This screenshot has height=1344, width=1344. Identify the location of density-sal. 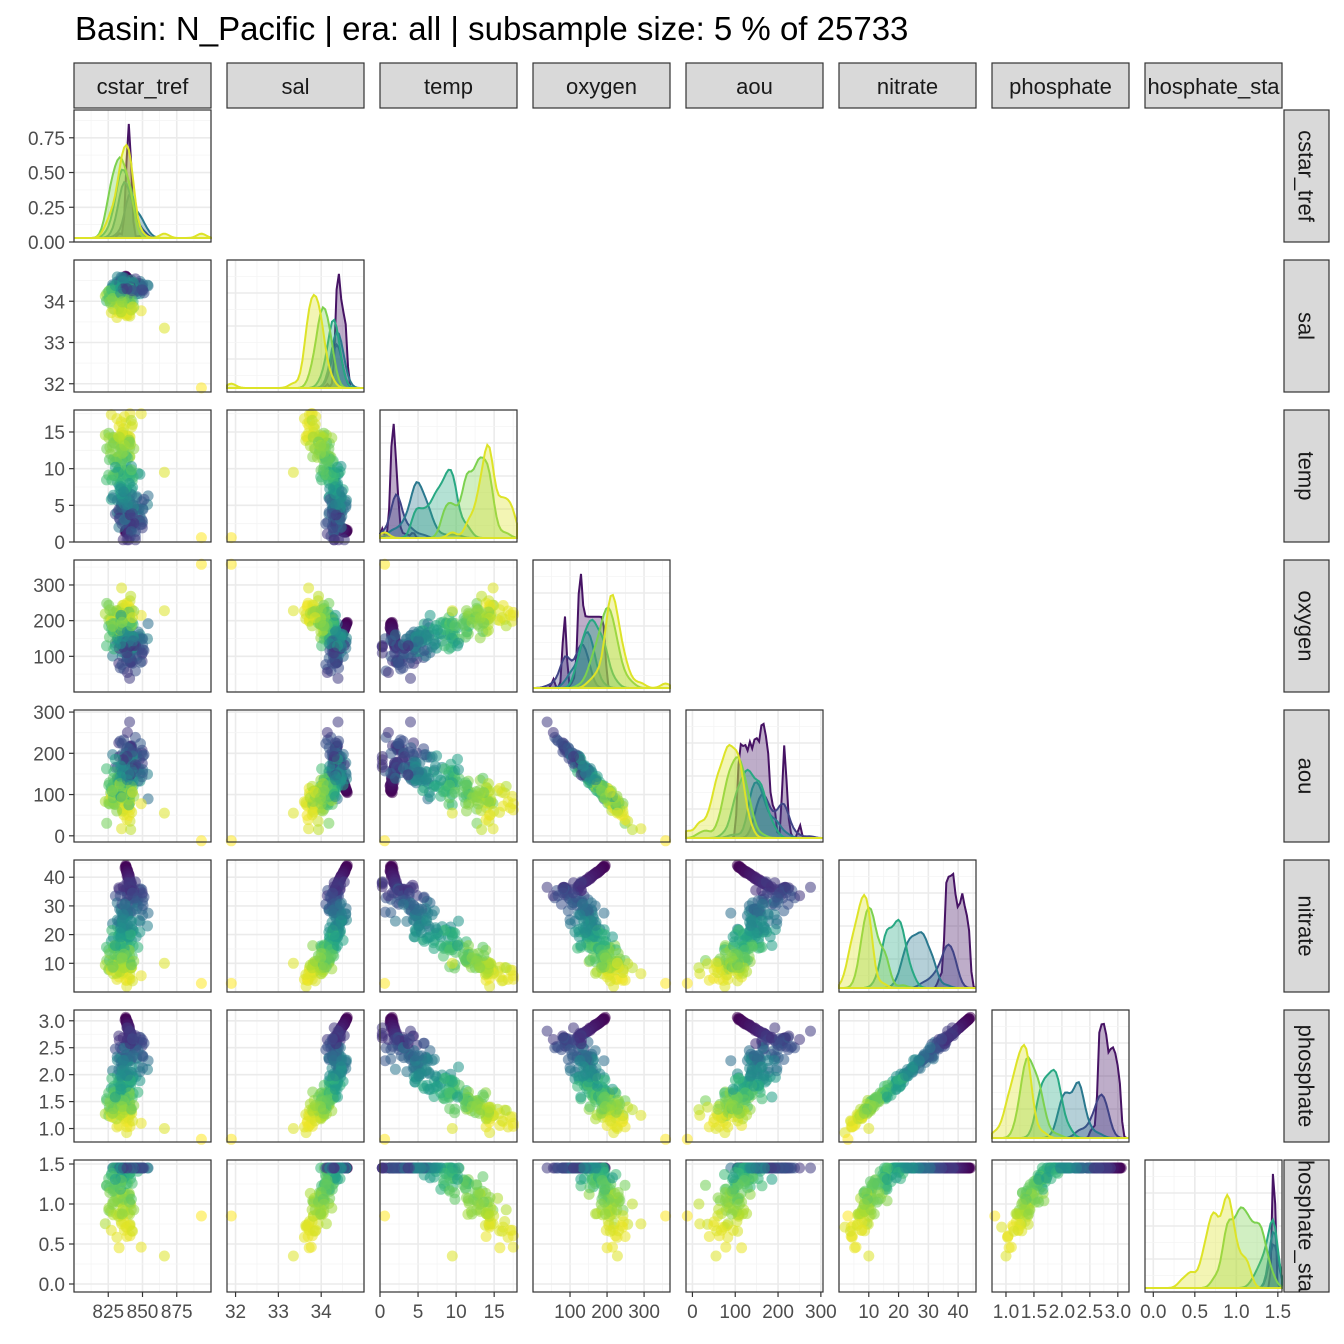
(295, 331).